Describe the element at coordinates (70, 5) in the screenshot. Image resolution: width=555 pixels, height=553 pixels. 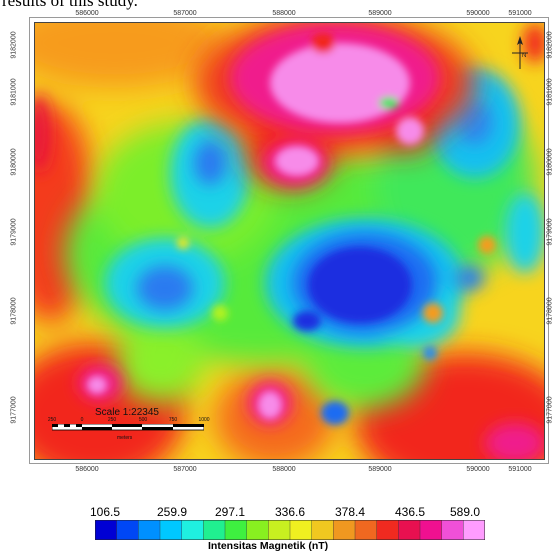
I see `figure-caption: results of this study.` at that location.